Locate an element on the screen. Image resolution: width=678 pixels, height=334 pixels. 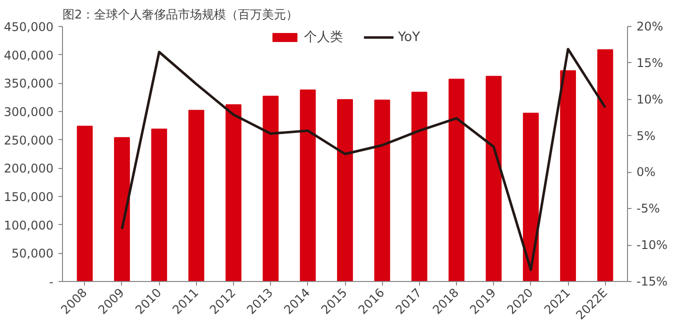
y2-tick-label: -15% is located at coordinates (652, 281).